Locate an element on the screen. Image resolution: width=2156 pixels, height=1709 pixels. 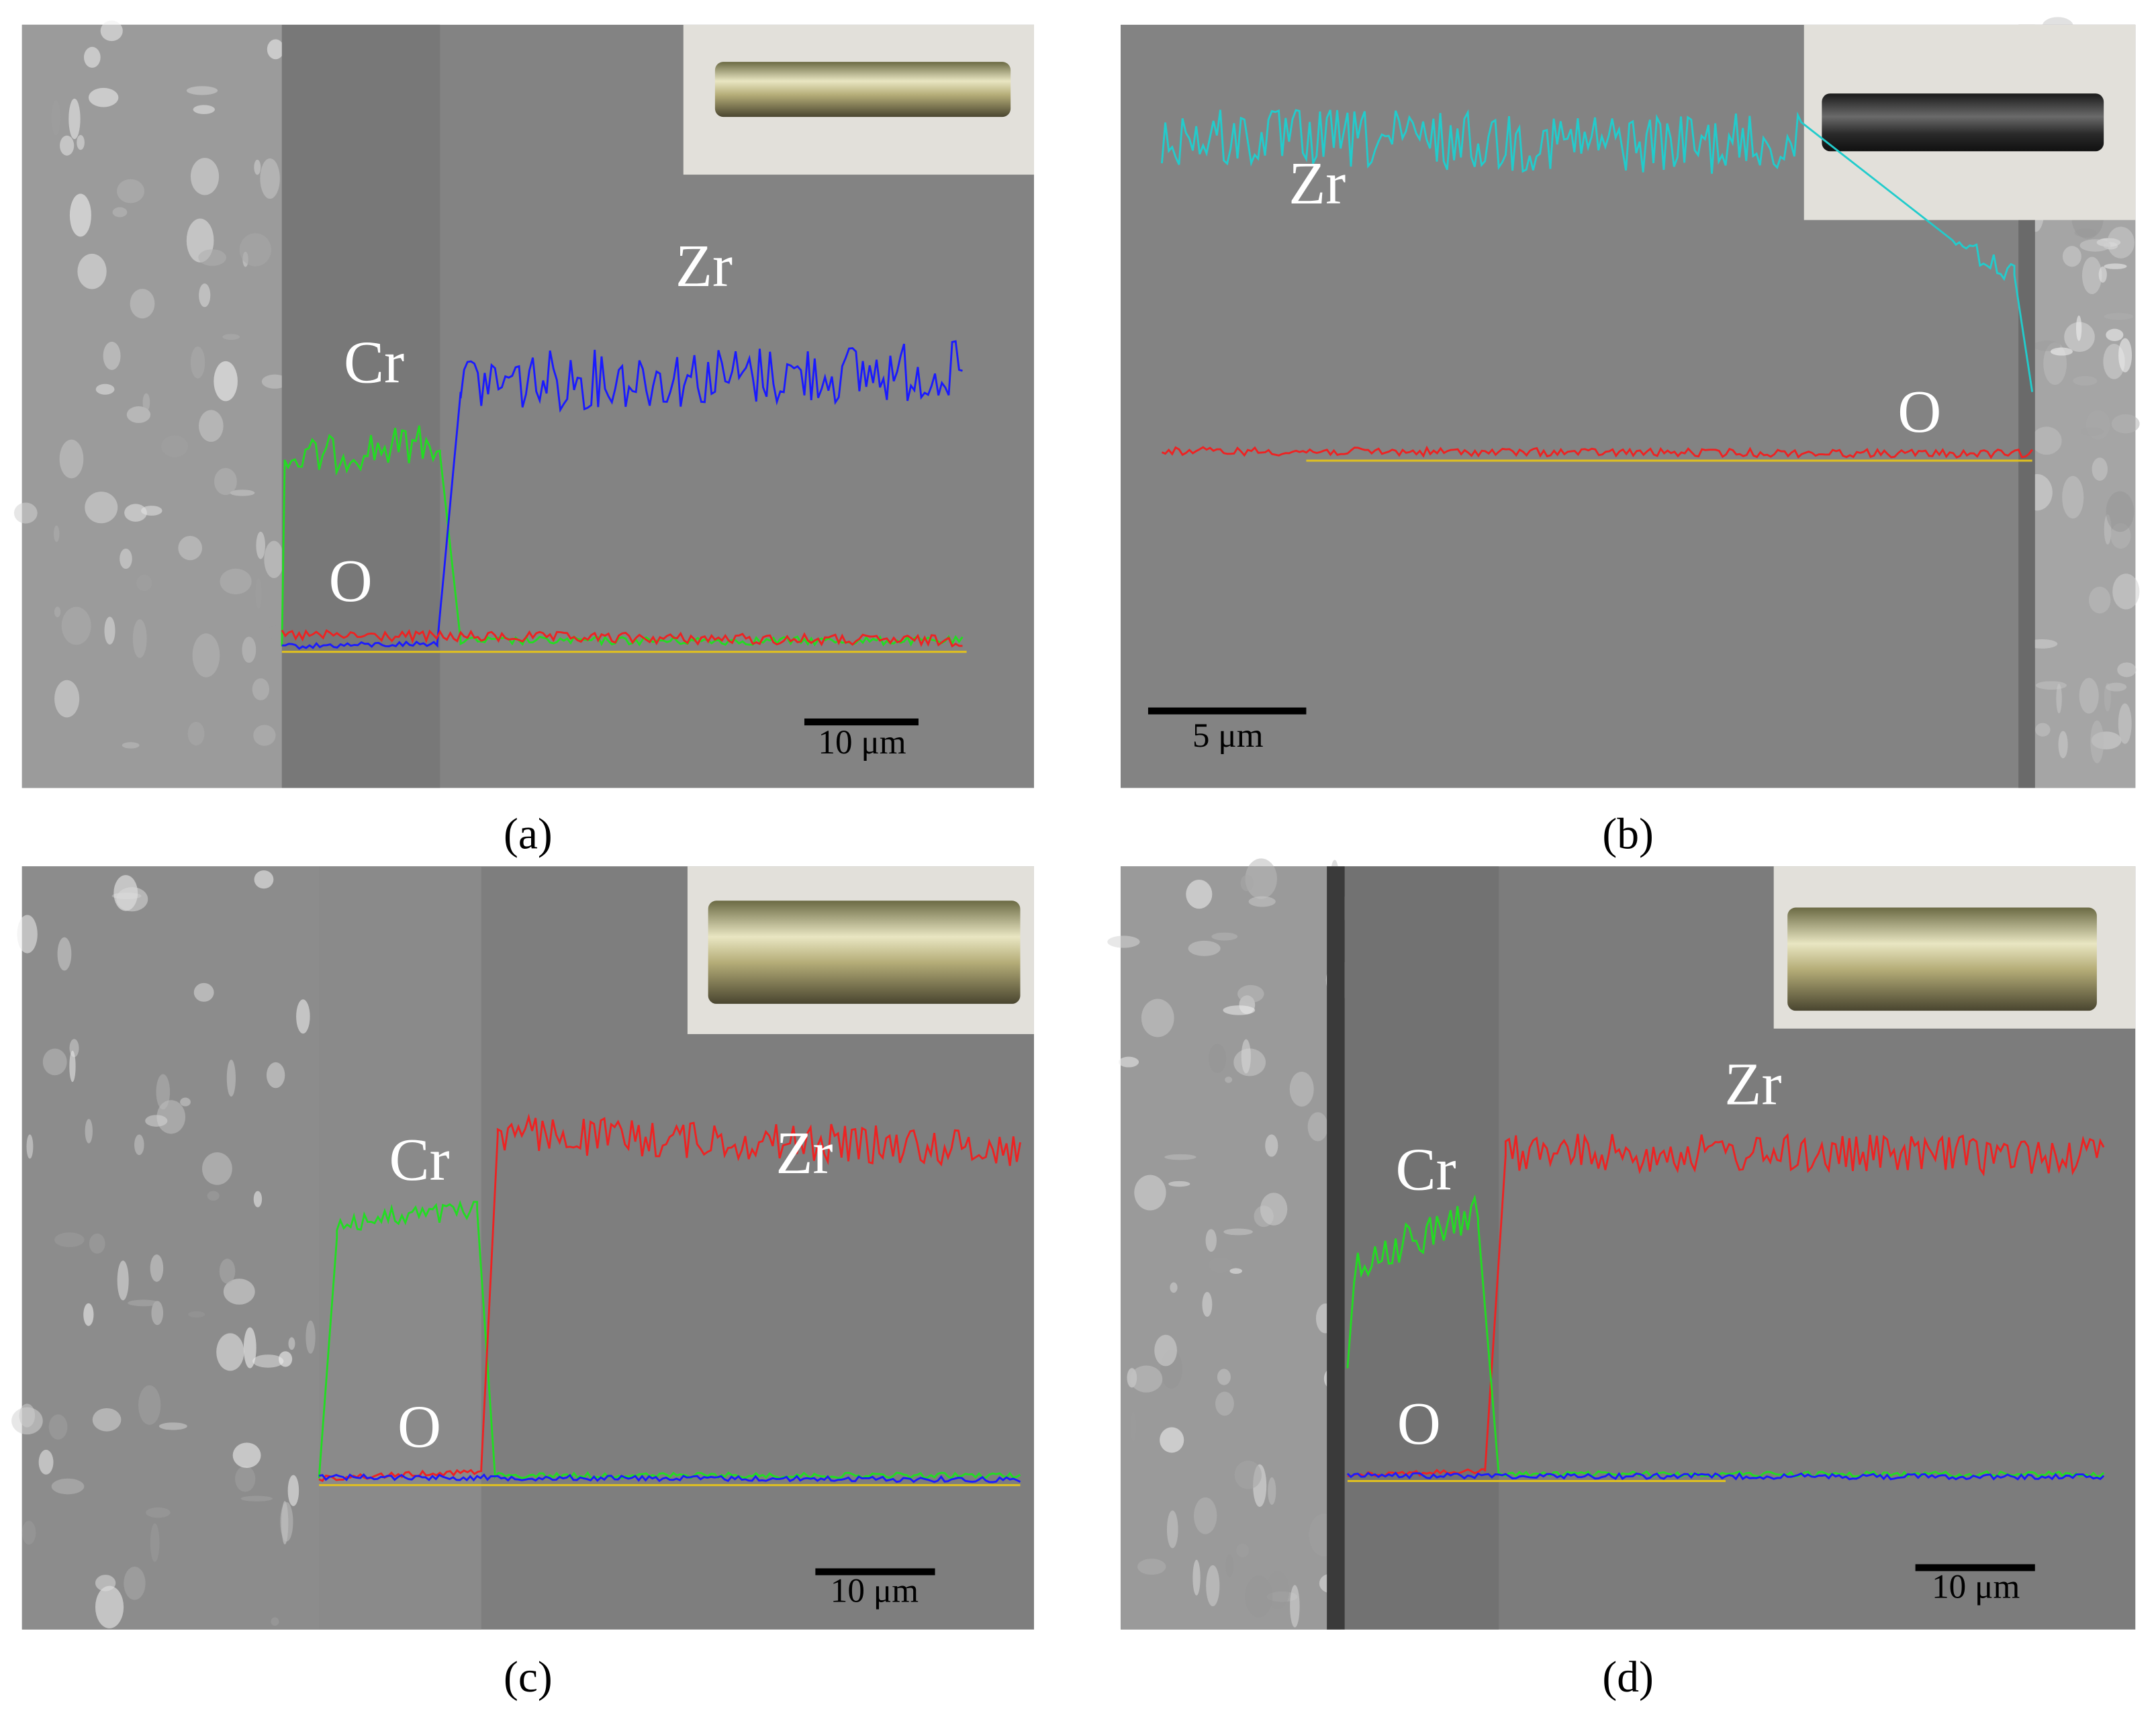
panel-label: (b) is located at coordinates (1628, 834).